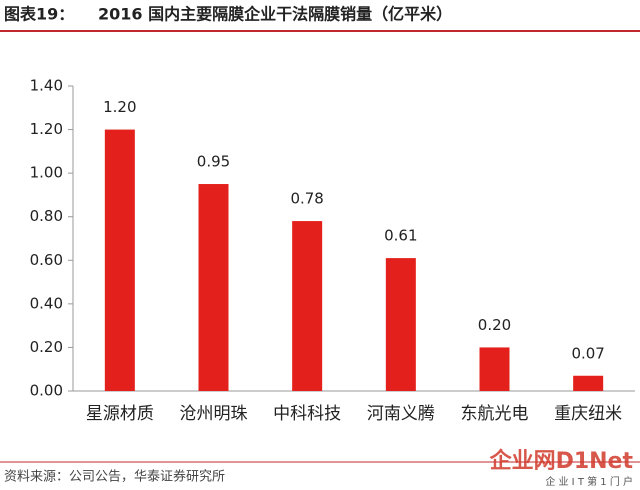 The width and height of the screenshot is (640, 490). Describe the element at coordinates (46, 86) in the screenshot. I see `y-tick-label: 1.40` at that location.